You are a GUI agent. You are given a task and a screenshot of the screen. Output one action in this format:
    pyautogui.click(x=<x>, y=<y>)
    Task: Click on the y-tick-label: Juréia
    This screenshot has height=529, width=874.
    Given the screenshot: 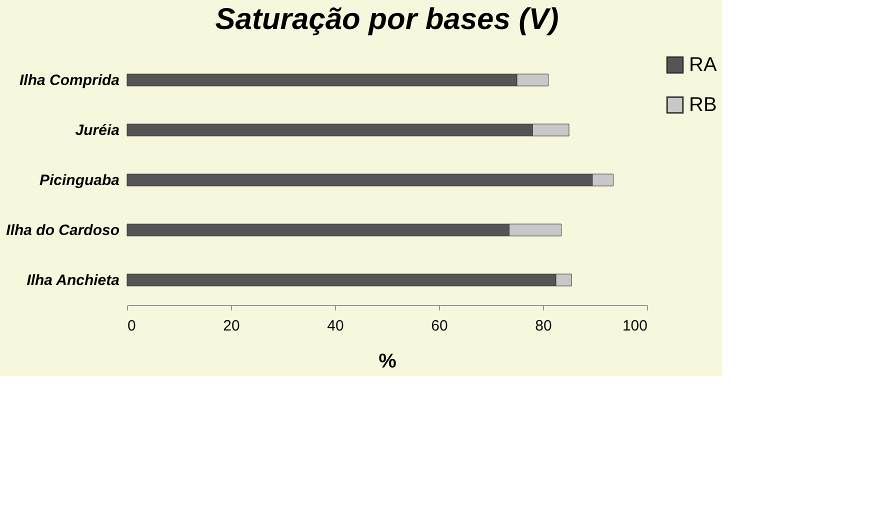 What is the action you would take?
    pyautogui.click(x=97, y=130)
    